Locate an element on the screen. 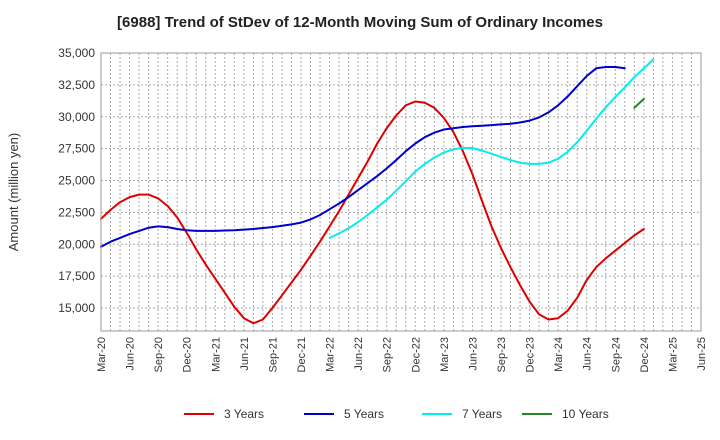  y-tick-label: 25,000 is located at coordinates (76, 181).